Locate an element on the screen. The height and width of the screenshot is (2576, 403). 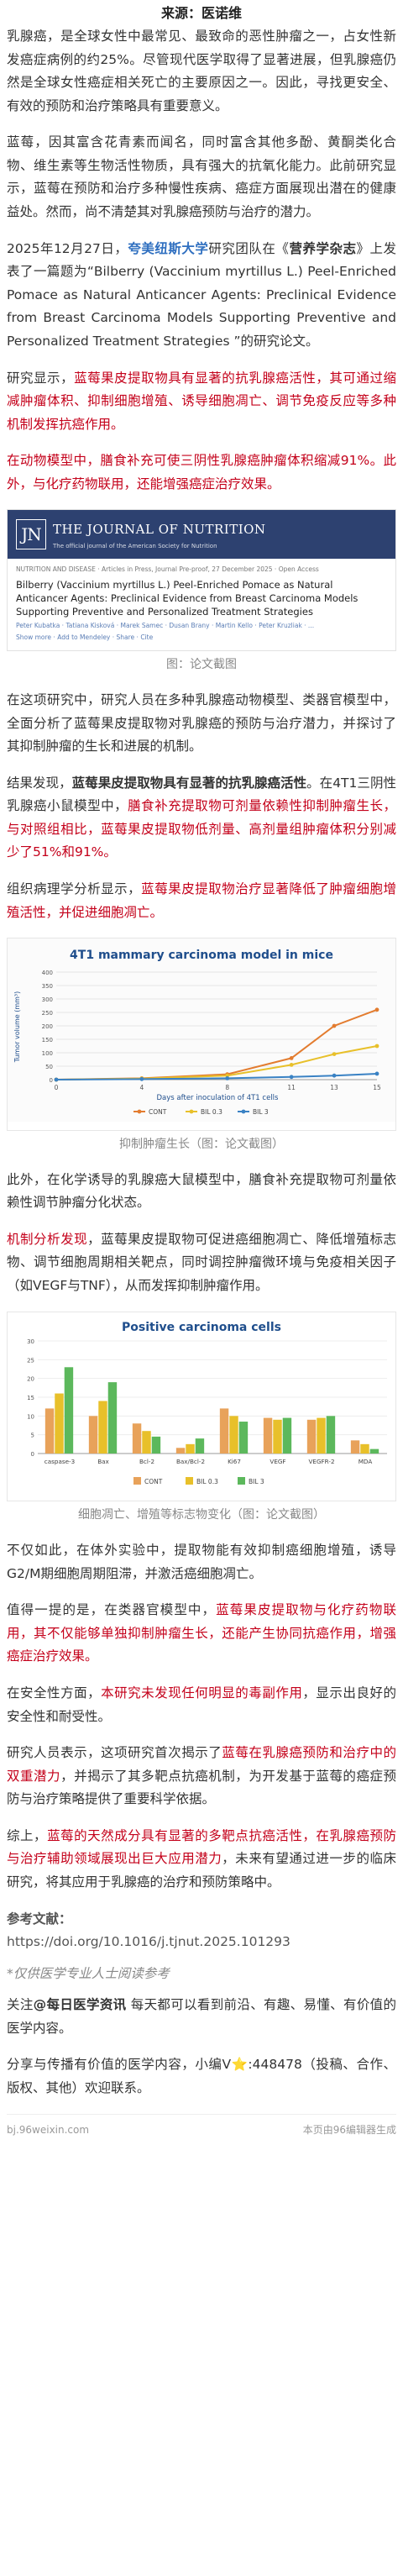
chart1-legend-label: CONT is located at coordinates (158, 1112).